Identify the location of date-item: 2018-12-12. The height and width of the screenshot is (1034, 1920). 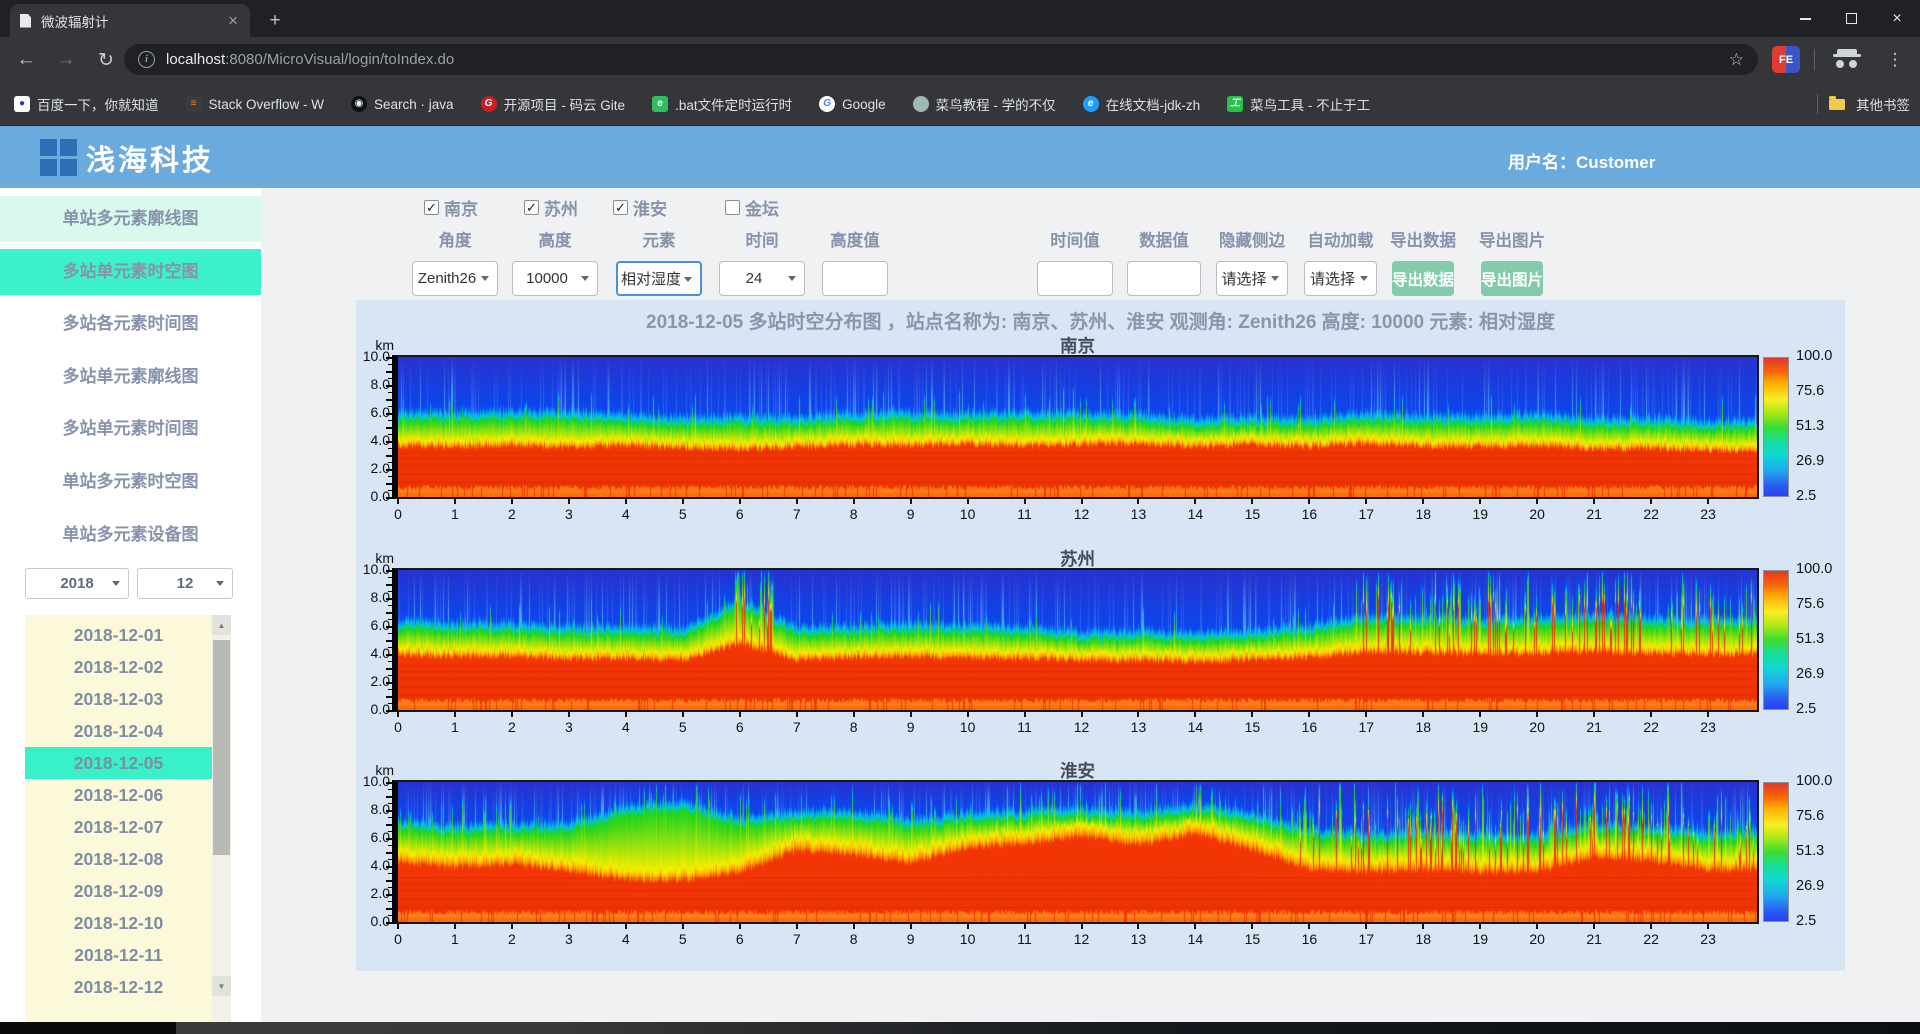
(118, 987).